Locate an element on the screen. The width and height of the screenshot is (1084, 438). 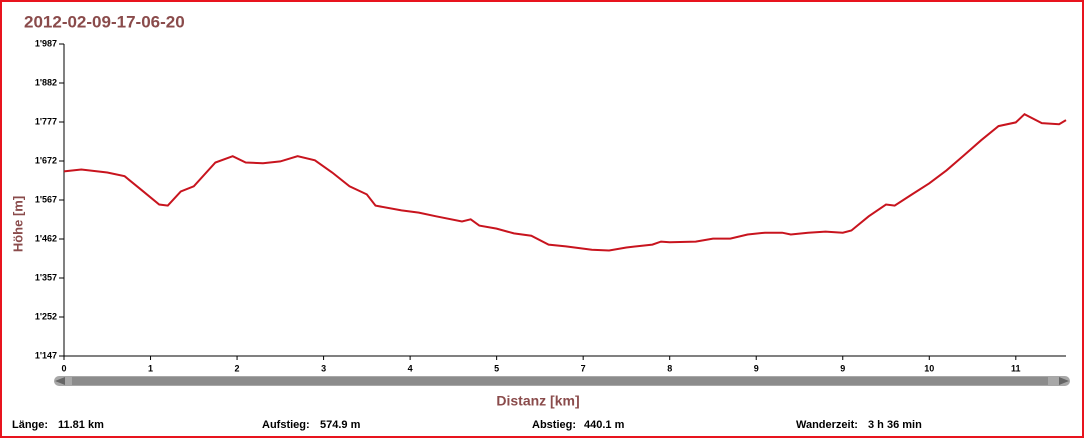
scrollbar is located at coordinates (562, 381).